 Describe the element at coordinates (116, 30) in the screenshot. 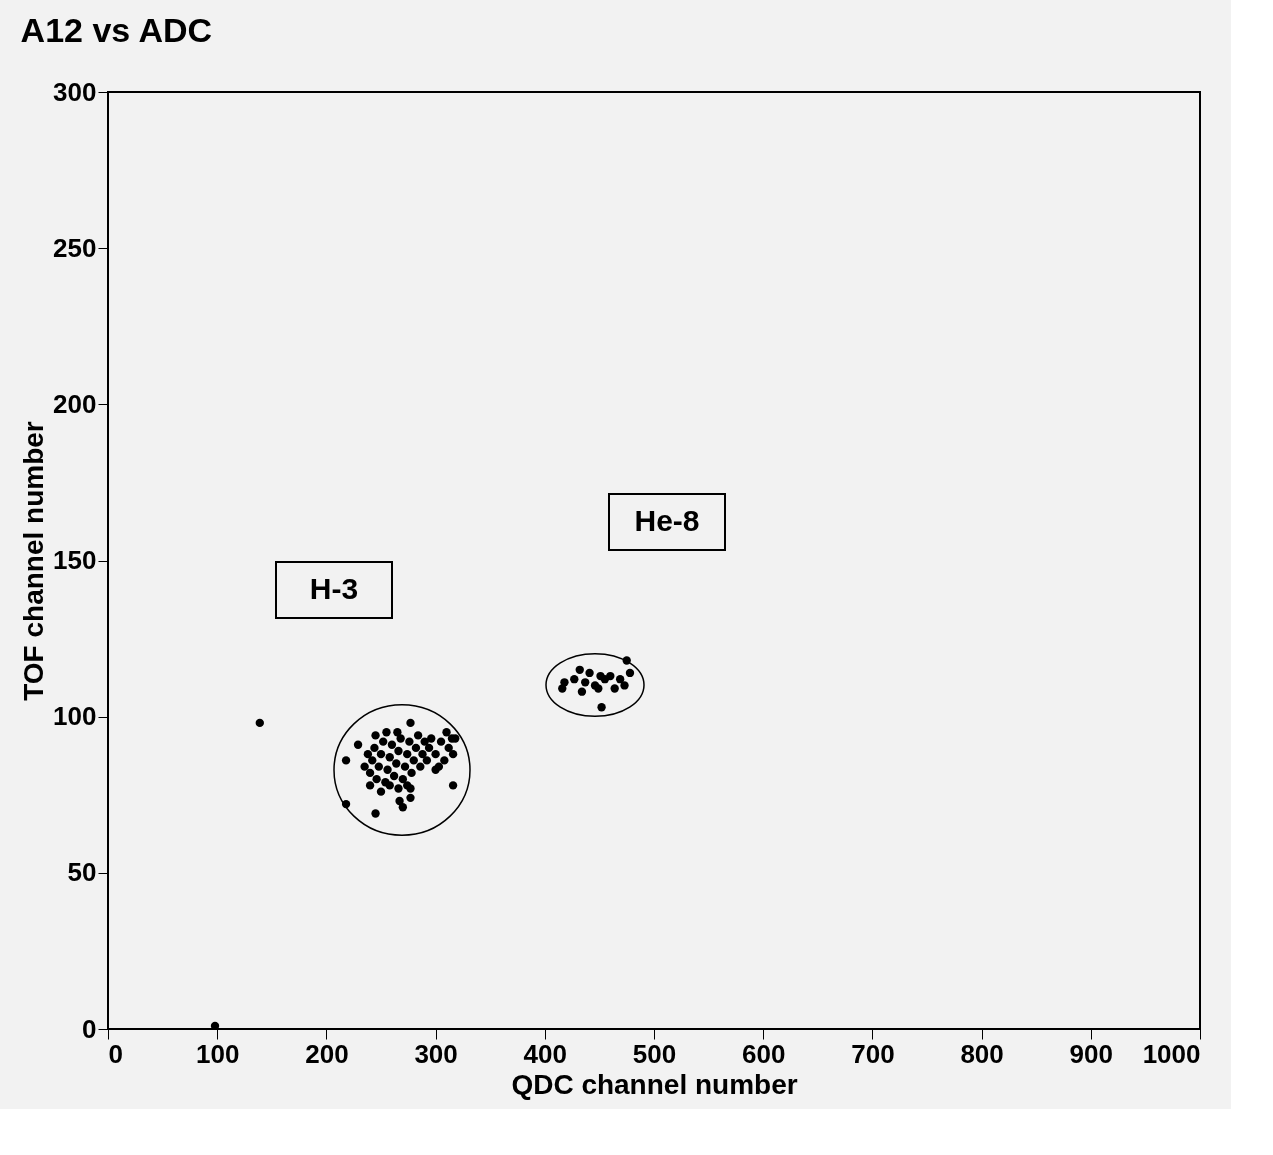

I see `chart-title: A12 vs ADC` at that location.